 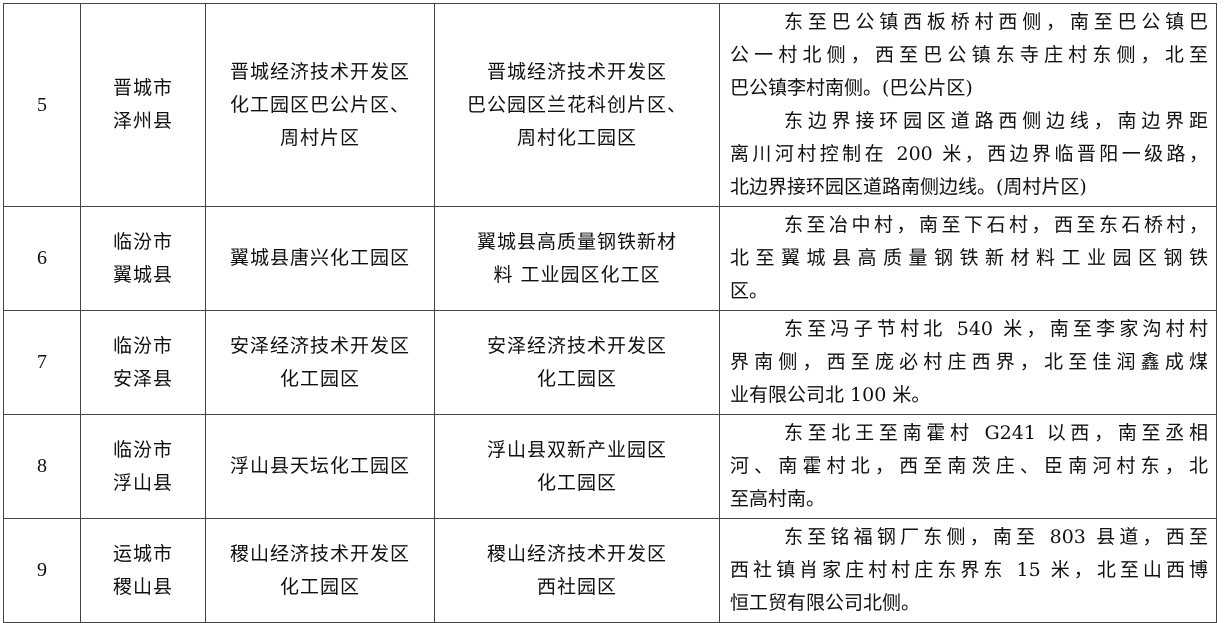 I want to click on park-name: 晋城经济技术开发区 化工园区巴公片区、 周村片区, so click(x=320, y=105).